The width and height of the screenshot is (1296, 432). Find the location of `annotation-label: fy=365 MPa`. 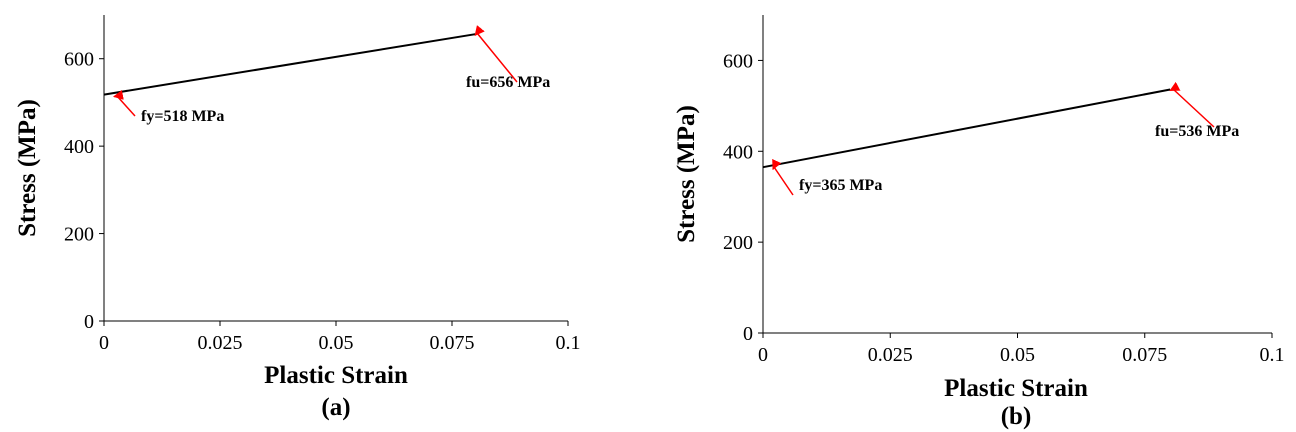

annotation-label: fy=365 MPa is located at coordinates (840, 185).